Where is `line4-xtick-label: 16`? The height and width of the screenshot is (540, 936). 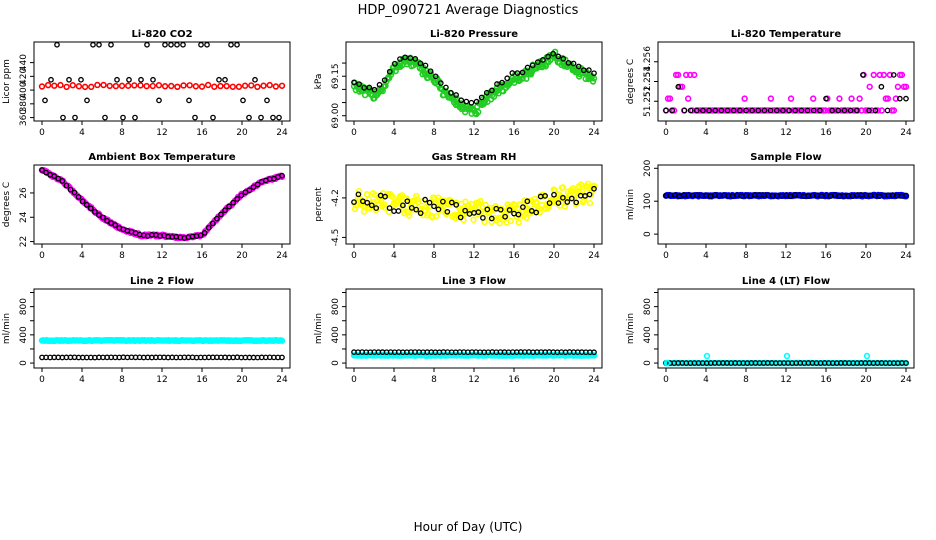 line4-xtick-label: 16 is located at coordinates (826, 380).